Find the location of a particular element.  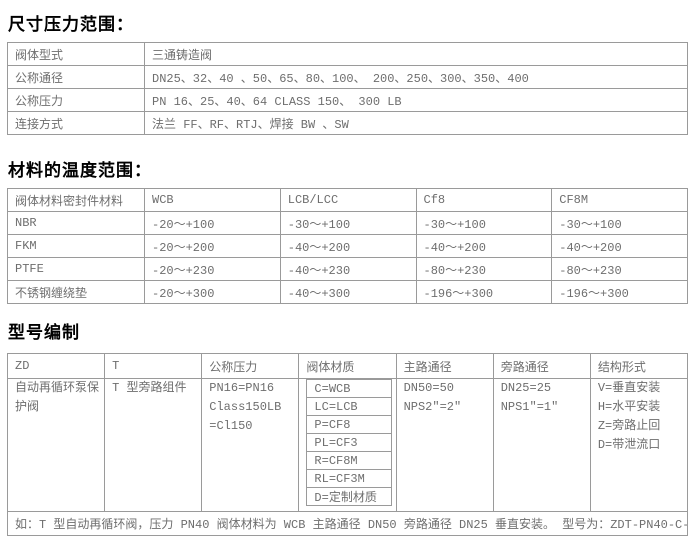

table-row: 连接方式 法兰 FF、RF、RTJ、焊接 BW 、SW is located at coordinates (347, 123).